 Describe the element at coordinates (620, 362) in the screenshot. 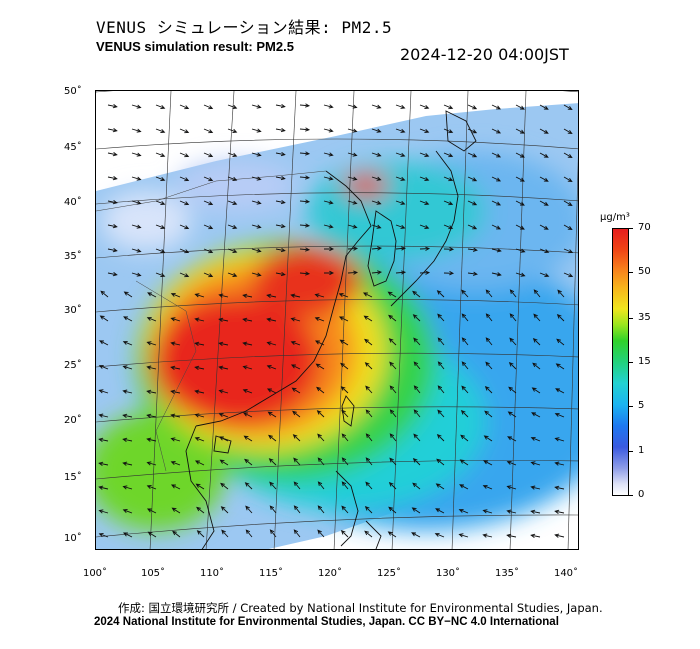

I see `colorbar-gradient` at that location.